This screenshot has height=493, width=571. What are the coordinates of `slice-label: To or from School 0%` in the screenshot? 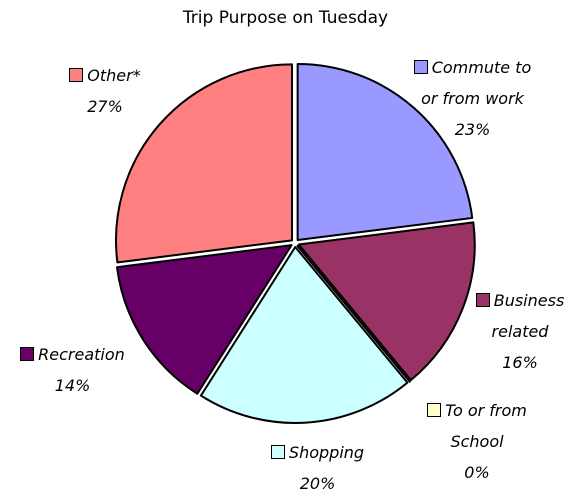 It's located at (477, 441).